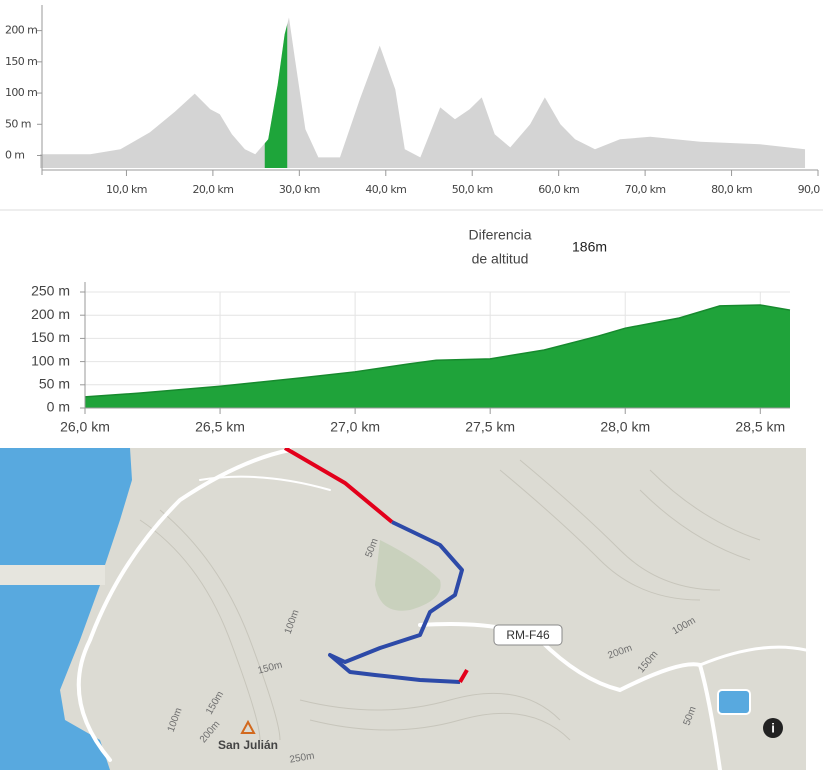  Describe the element at coordinates (385, 189) in the screenshot. I see `x-tick-label: 40,0 km` at that location.